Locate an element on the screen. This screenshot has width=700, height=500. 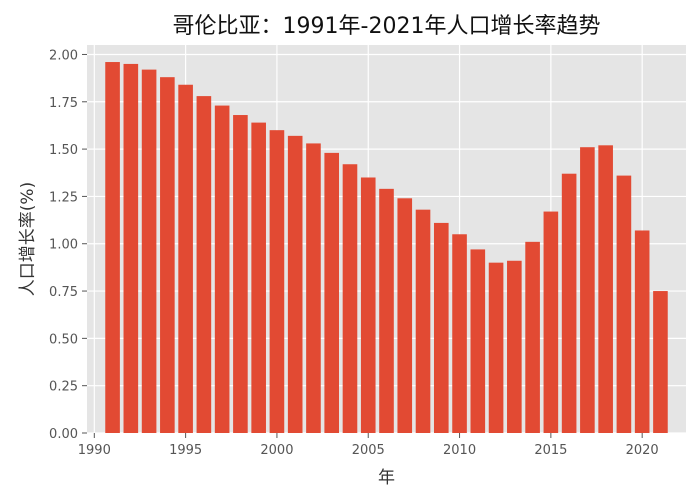
bar-2016 is located at coordinates (569, 303).